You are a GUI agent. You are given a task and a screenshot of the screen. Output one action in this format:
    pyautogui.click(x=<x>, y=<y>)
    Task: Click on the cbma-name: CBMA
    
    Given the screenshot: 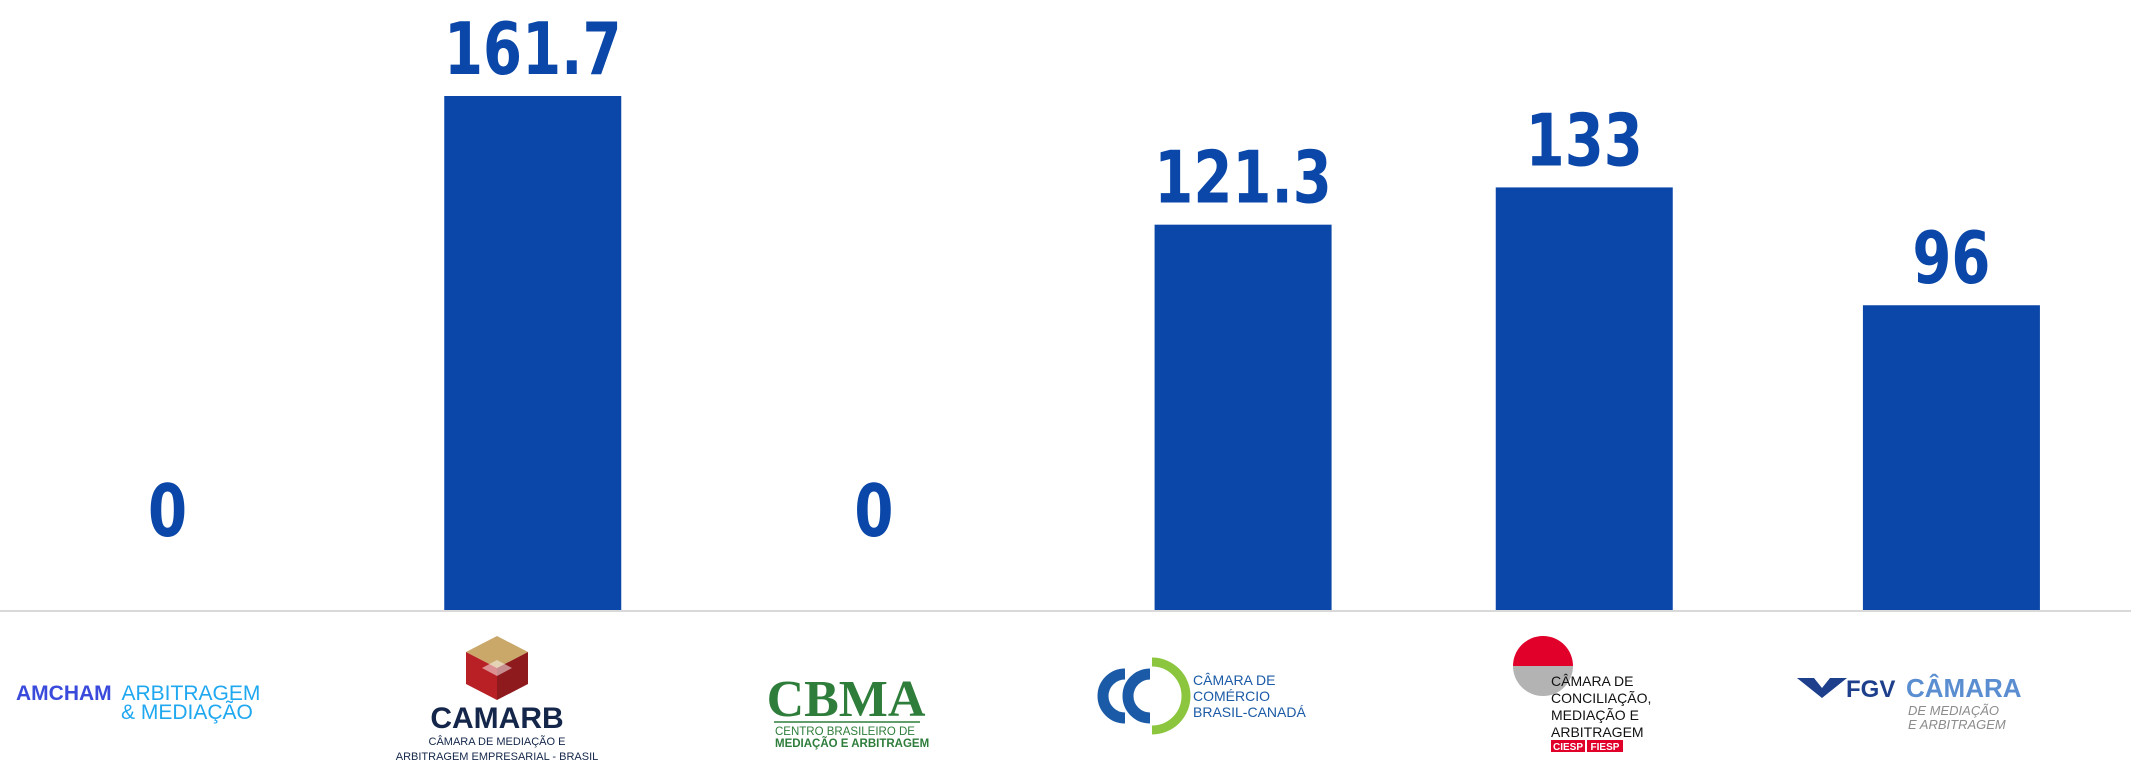 What is the action you would take?
    pyautogui.click(x=846, y=699)
    